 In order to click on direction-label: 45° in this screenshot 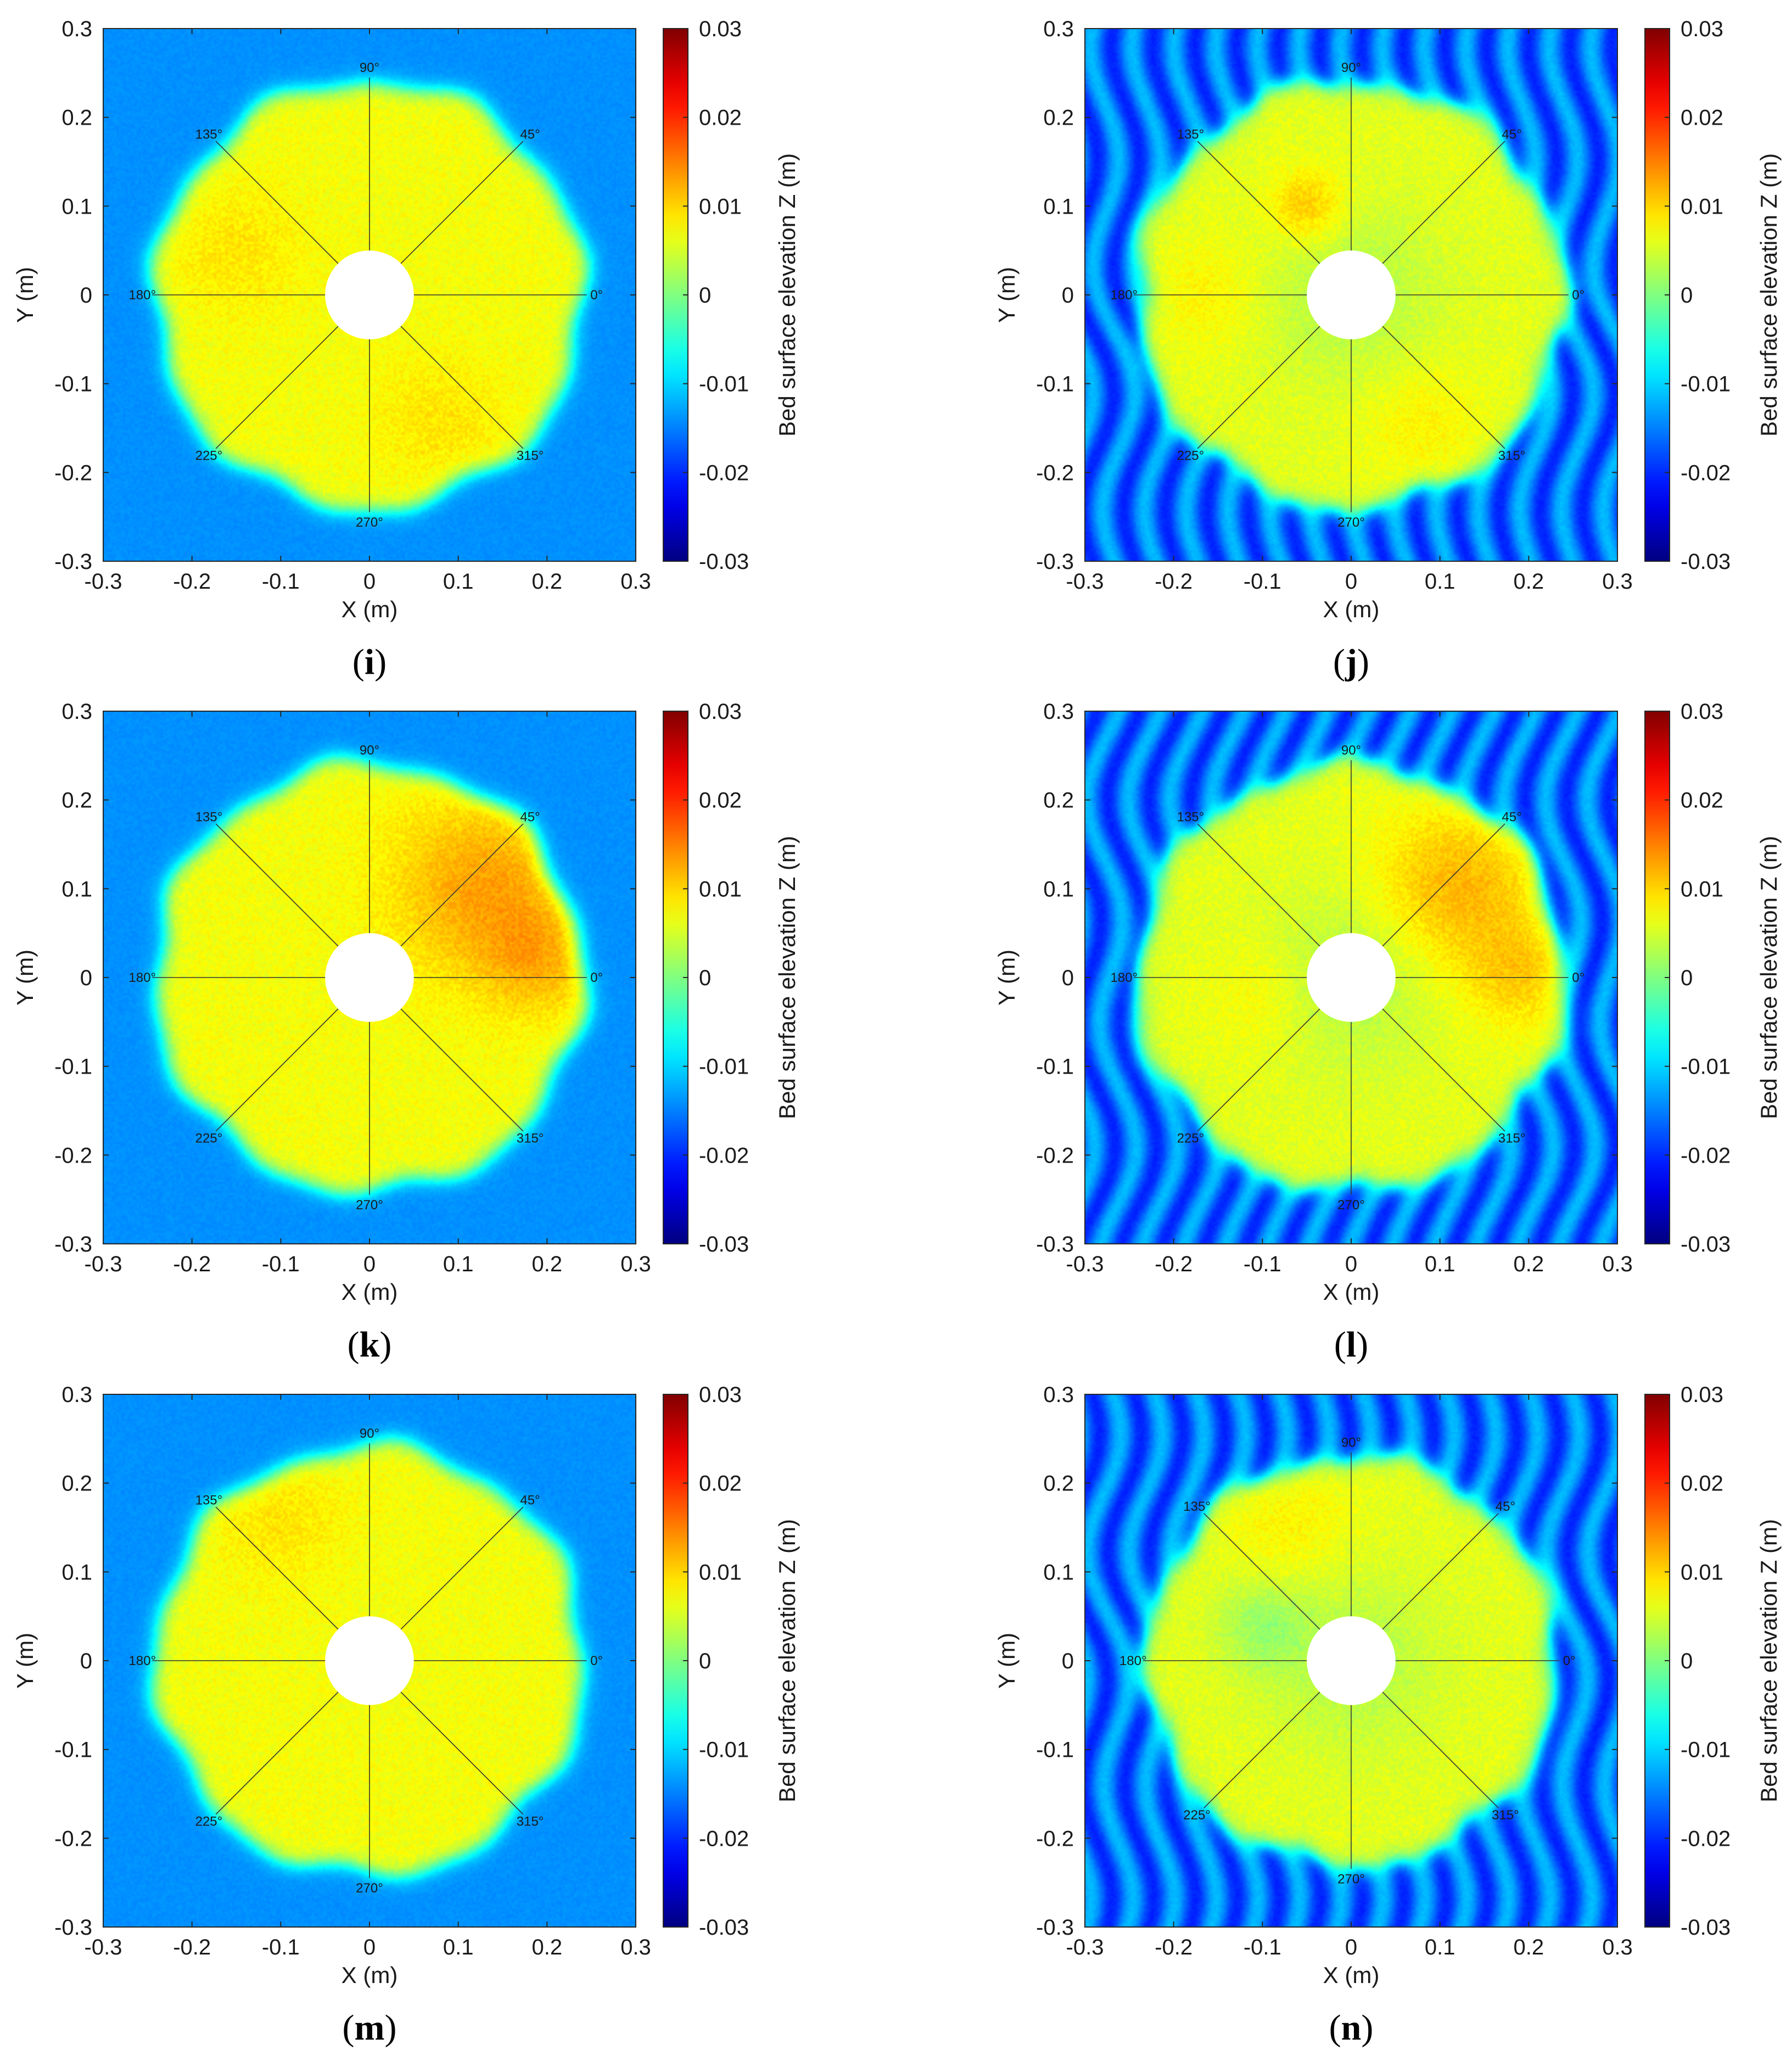, I will do `click(530, 1500)`.